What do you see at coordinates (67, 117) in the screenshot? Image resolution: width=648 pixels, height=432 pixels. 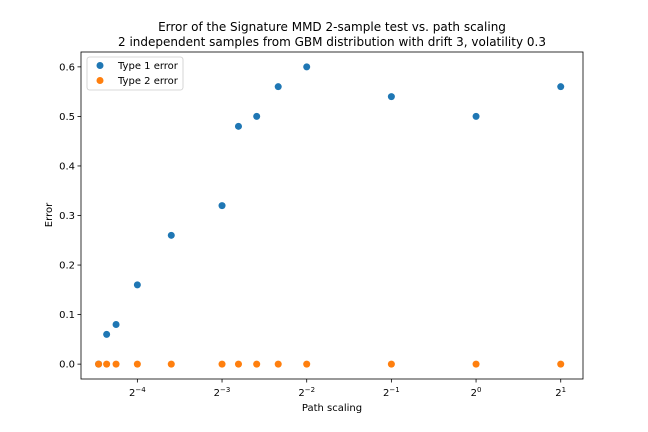 I see `y-tick-label: 0.5` at bounding box center [67, 117].